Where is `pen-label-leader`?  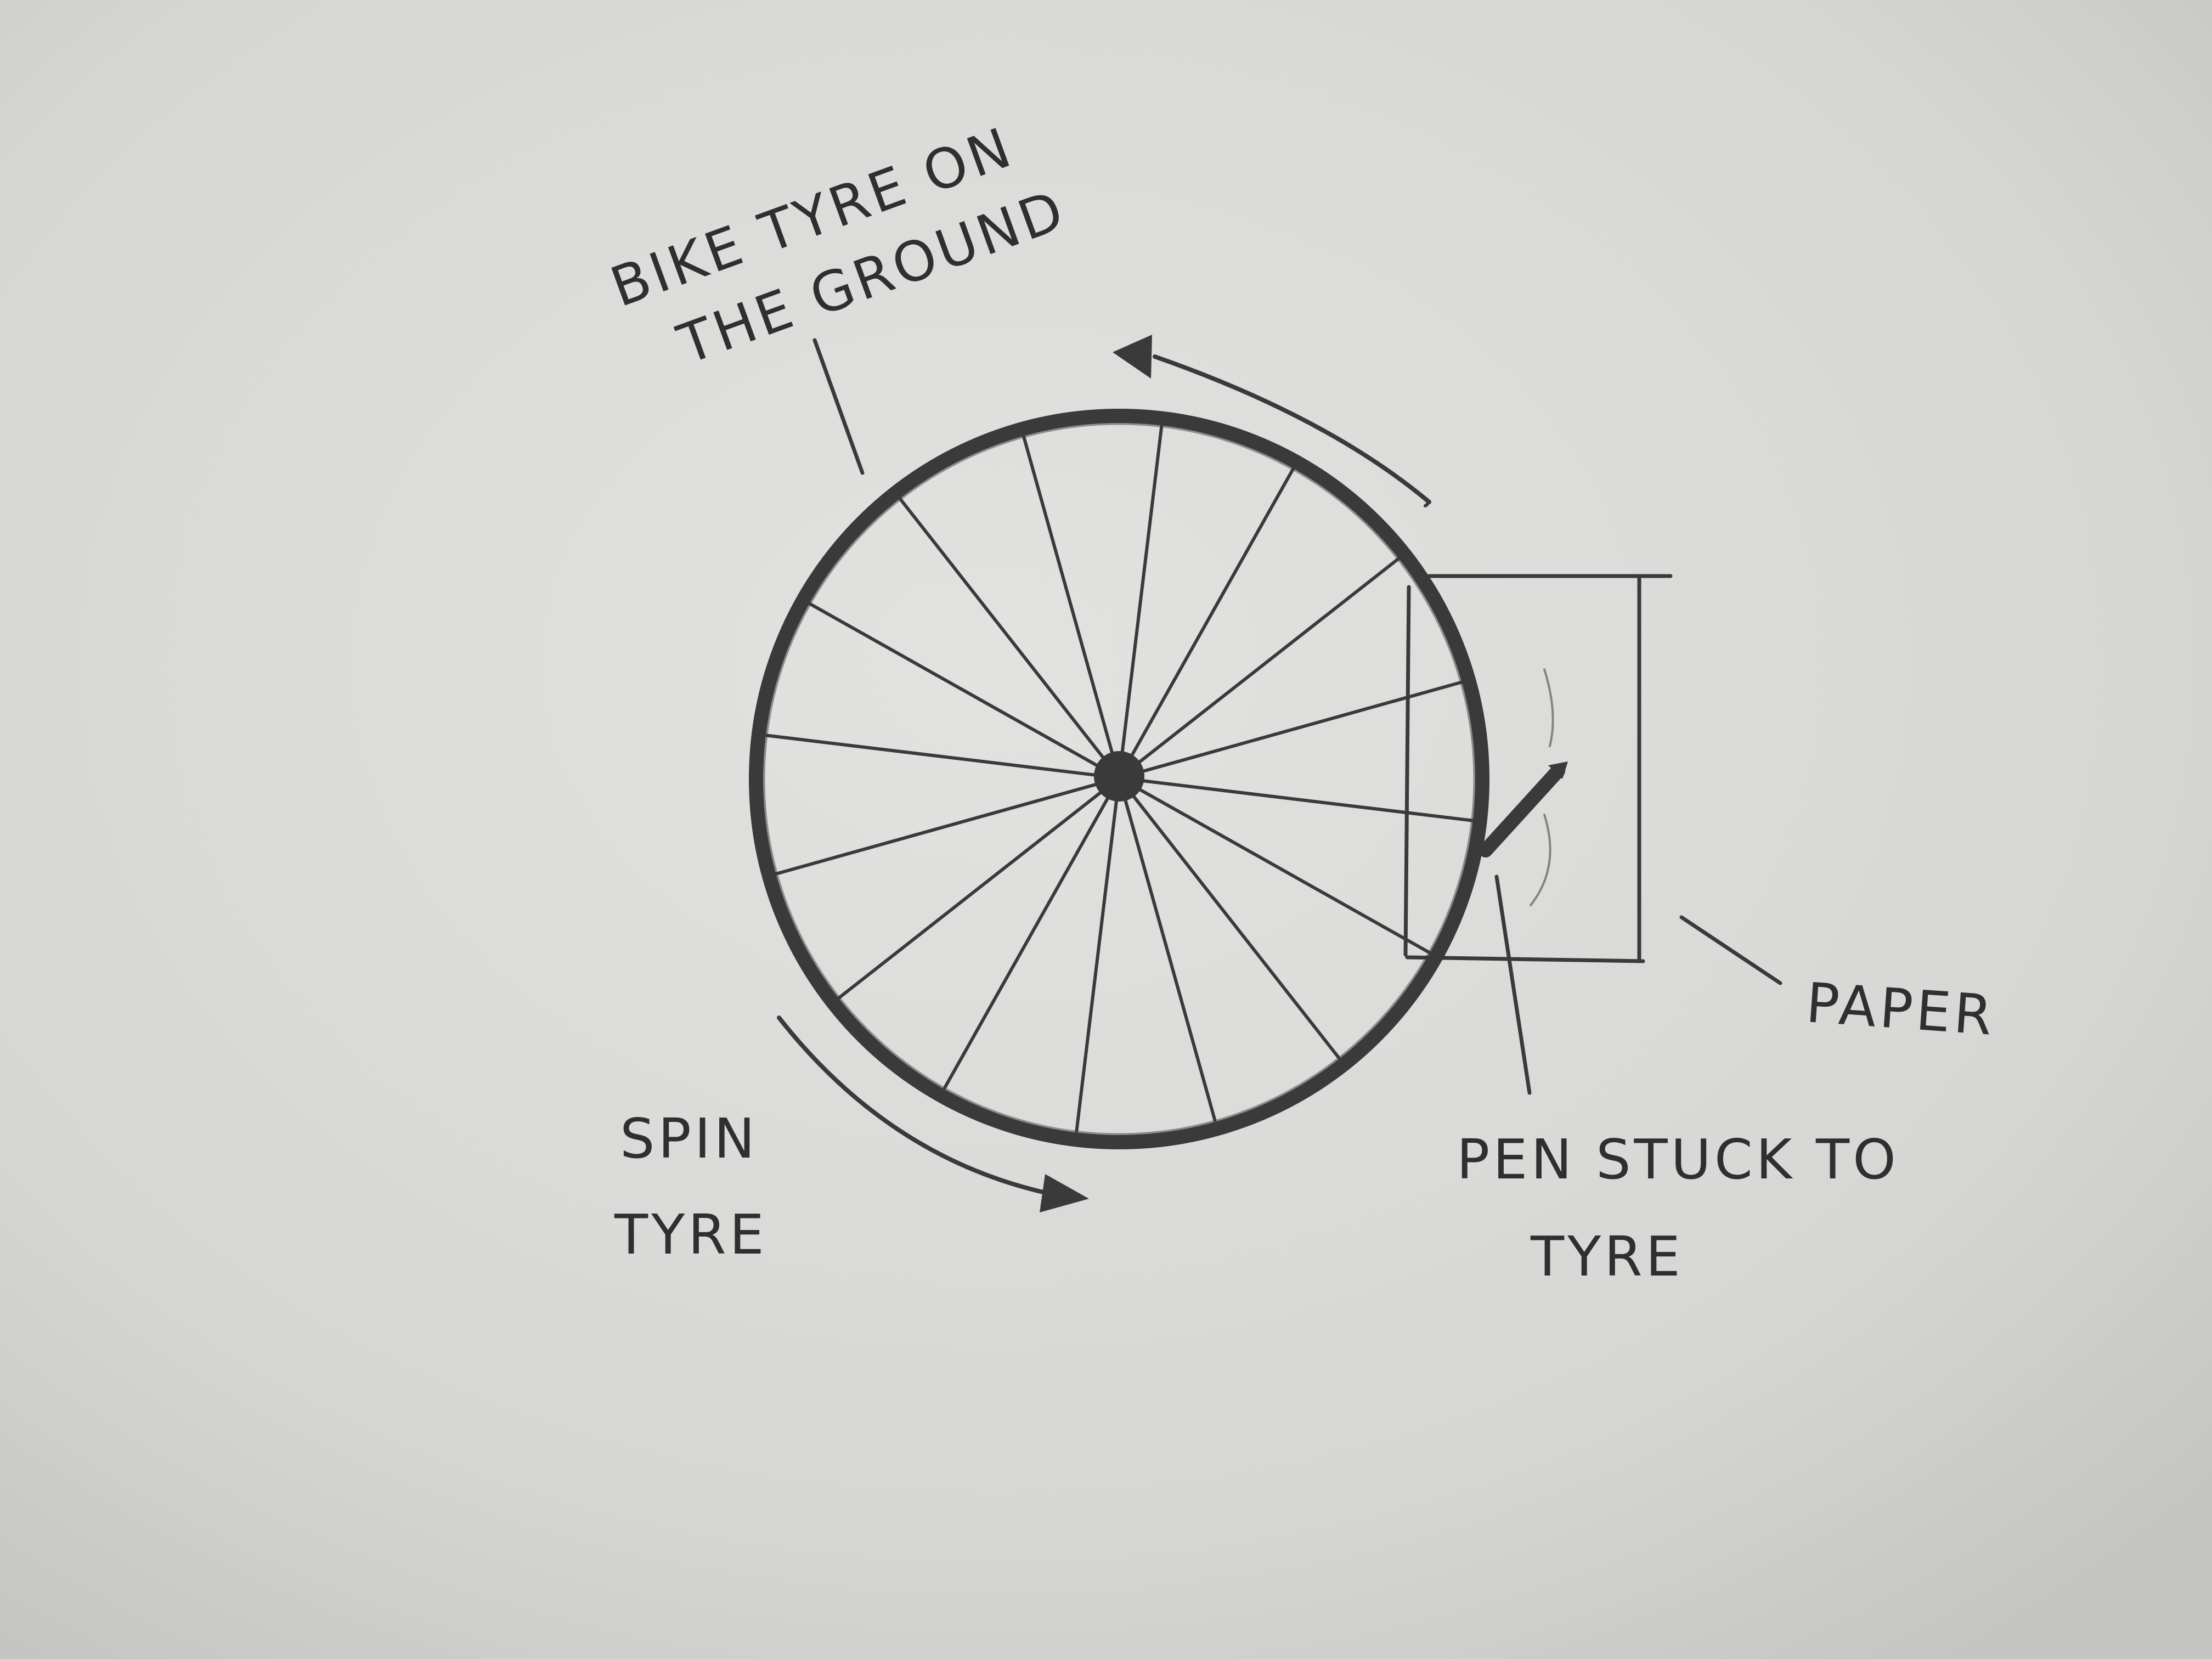
pen-label-leader is located at coordinates (1513, 985).